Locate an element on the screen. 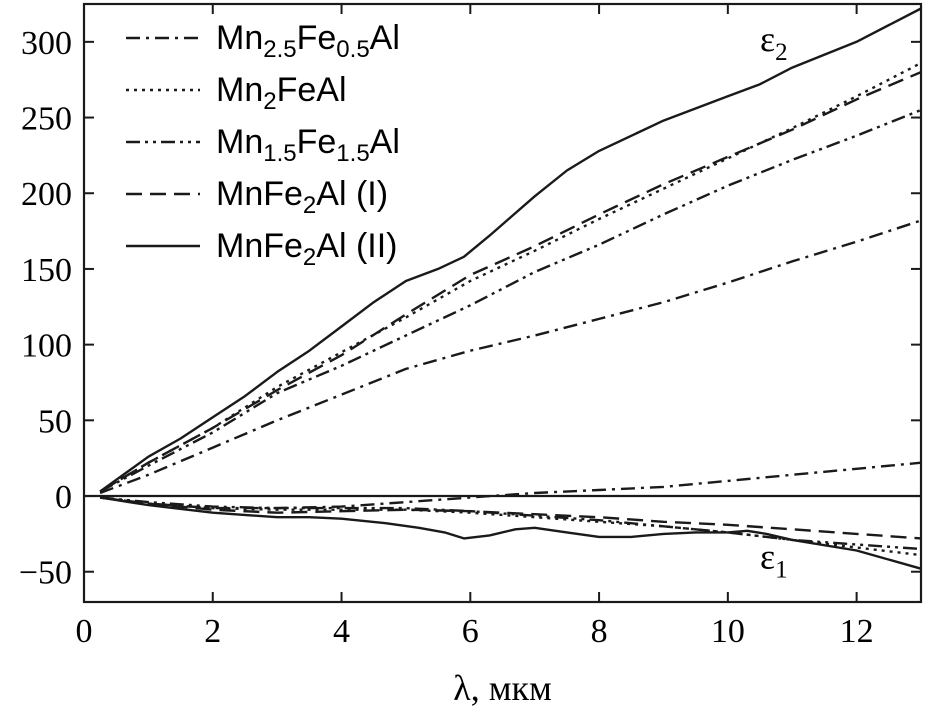 This screenshot has height=711, width=933. x-tick-label: 12 is located at coordinates (857, 631).